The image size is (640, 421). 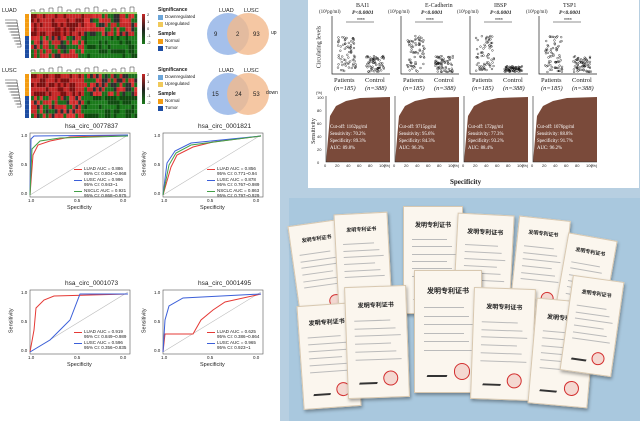 I want to click on roc-legend-auc: LUAD AUC = 0.919, so click(x=103, y=331).